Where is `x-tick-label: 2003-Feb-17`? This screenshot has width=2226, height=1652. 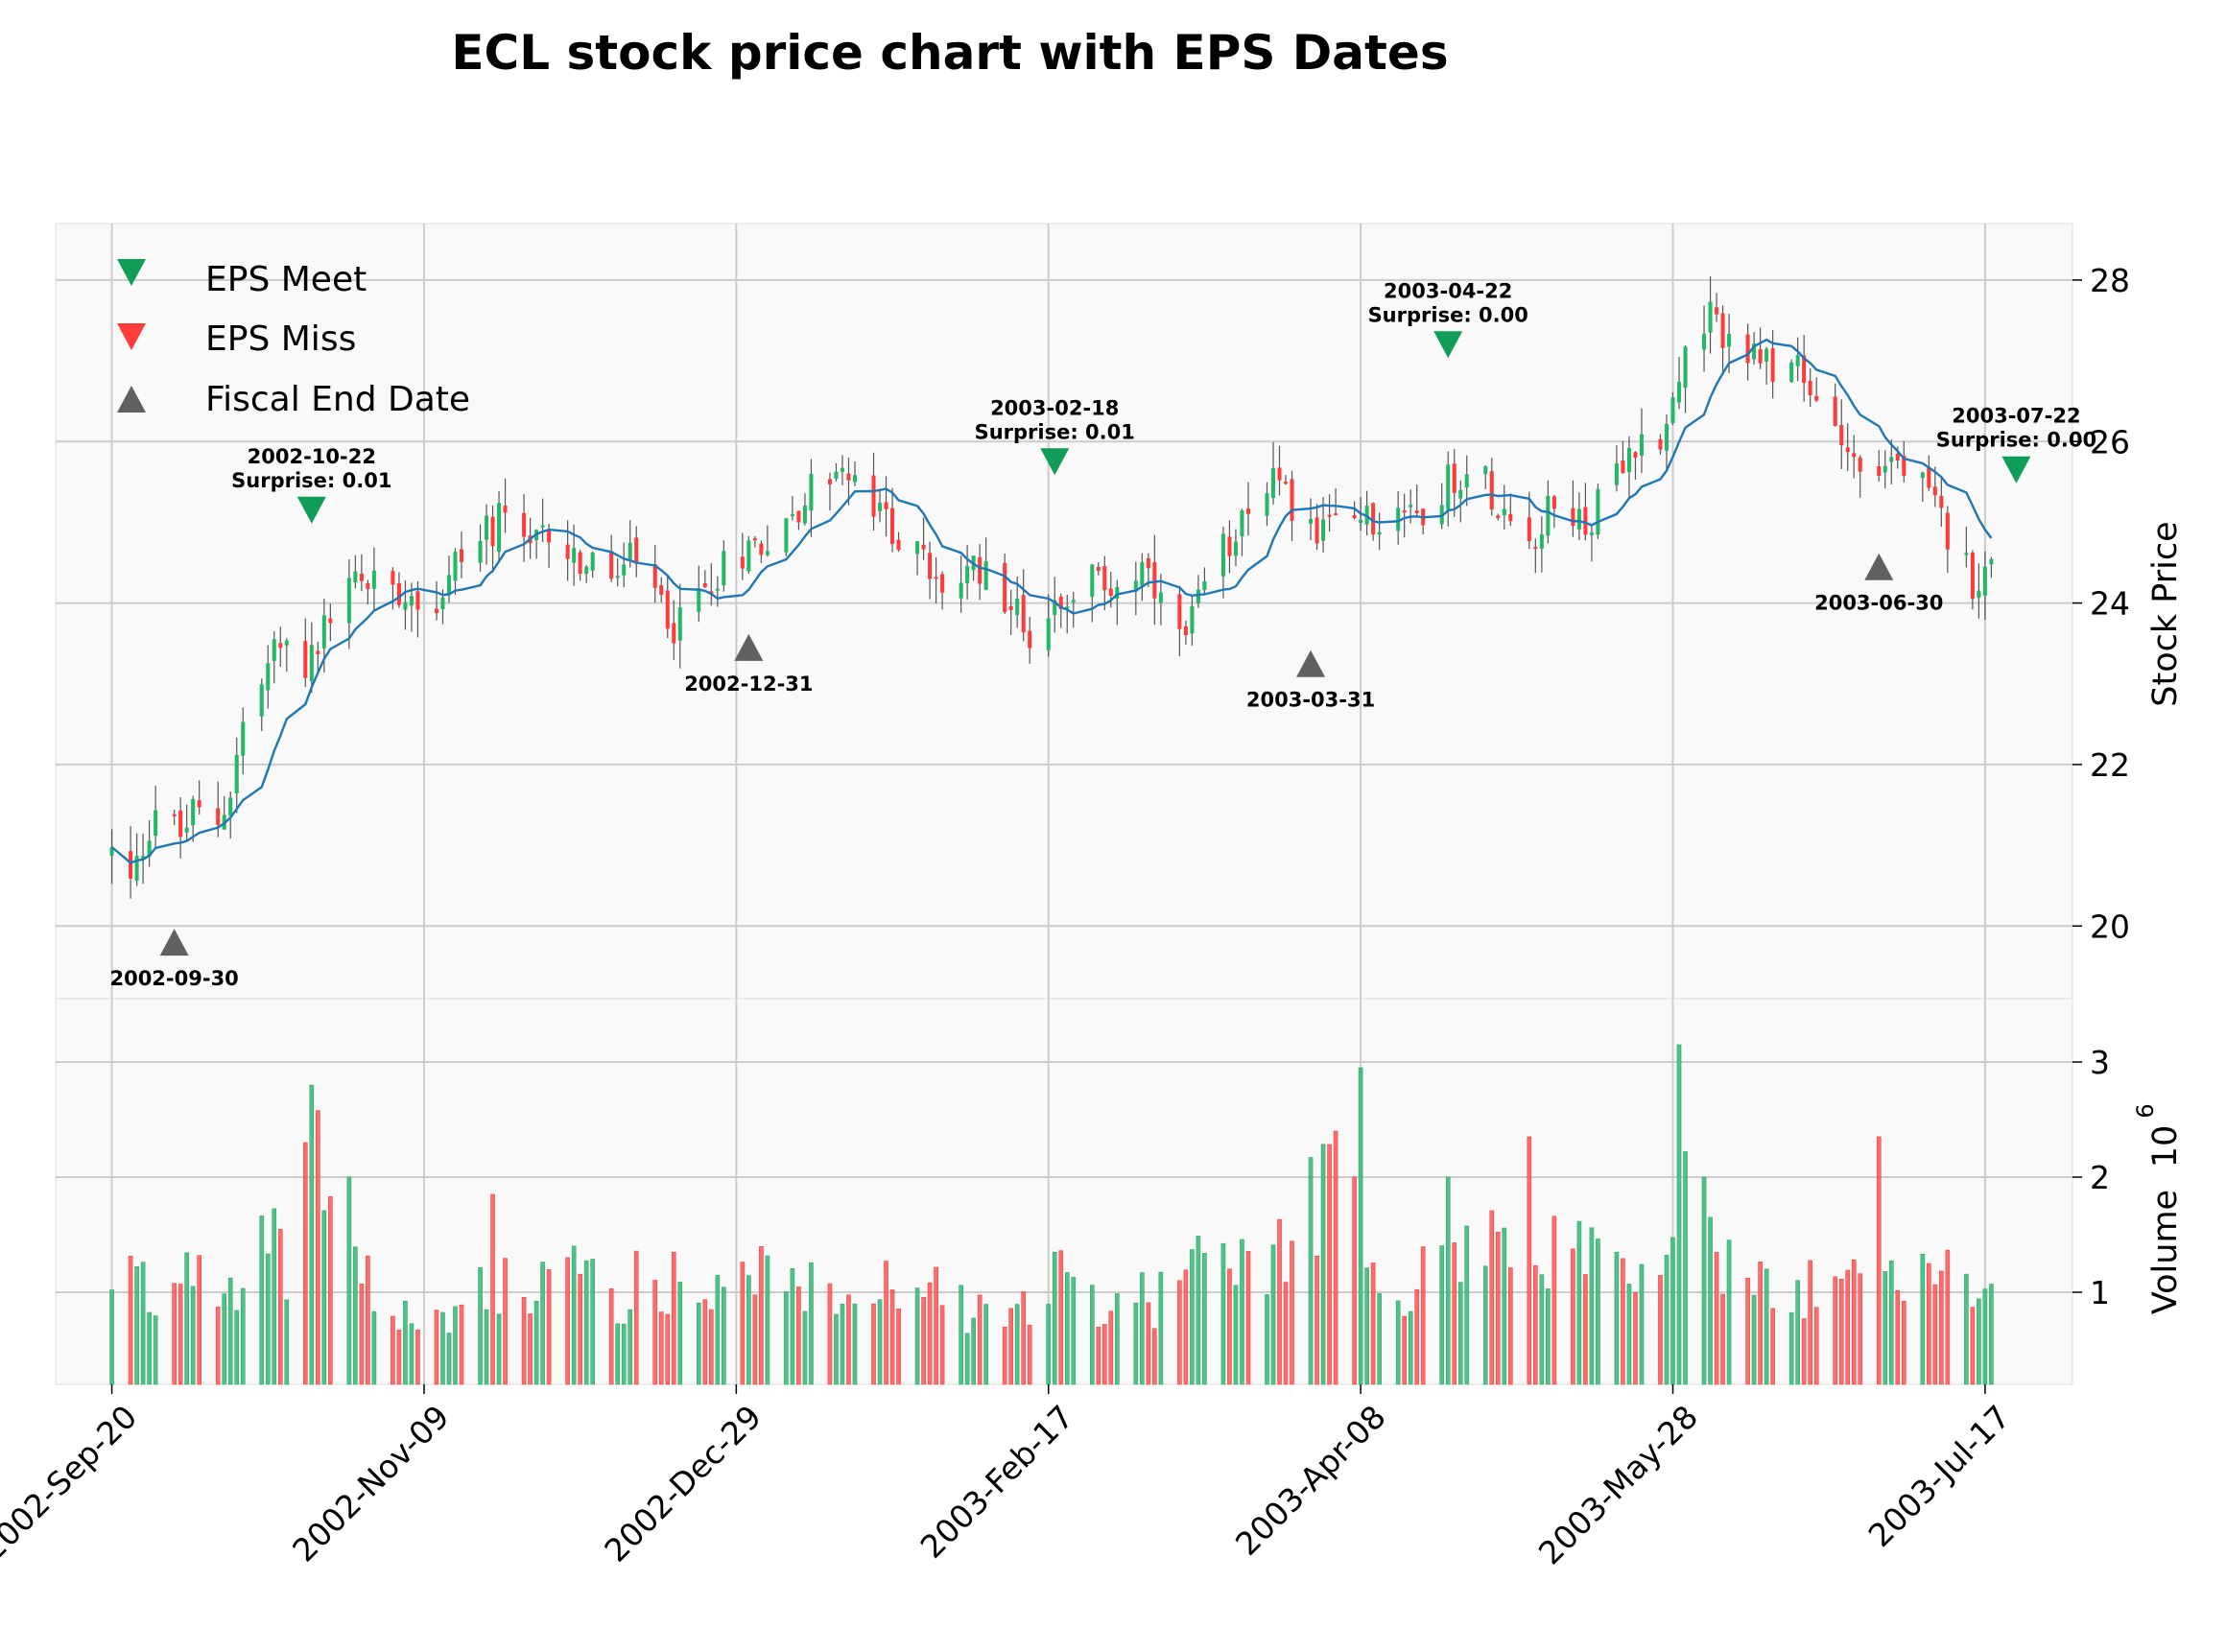
x-tick-label: 2003-Feb-17 is located at coordinates (997, 1482).